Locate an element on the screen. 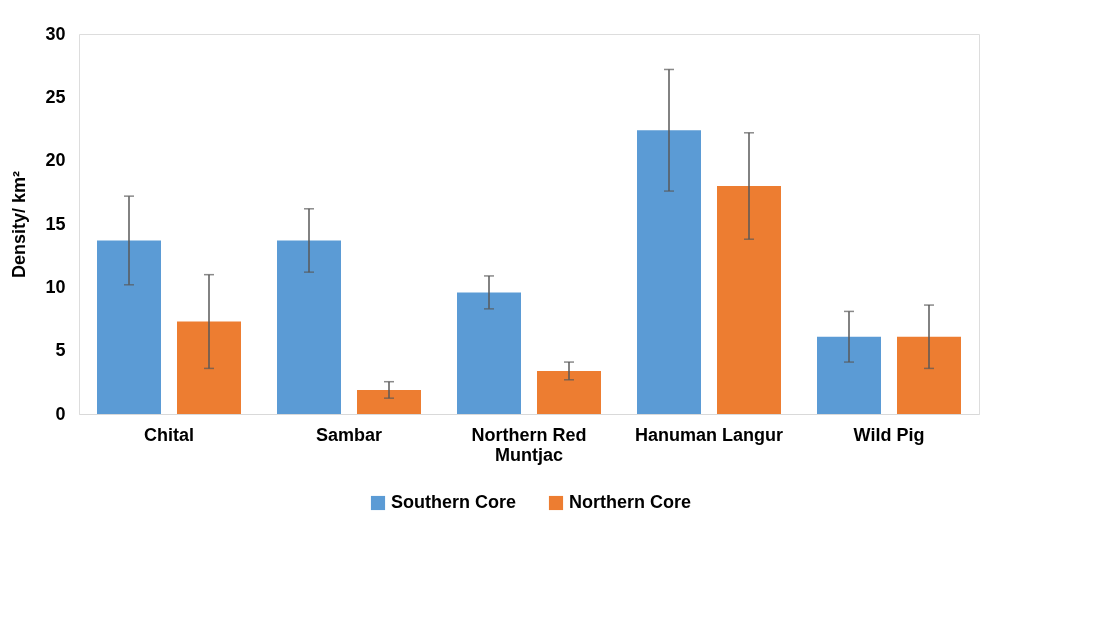  legend-label: Southern Core is located at coordinates (454, 502).